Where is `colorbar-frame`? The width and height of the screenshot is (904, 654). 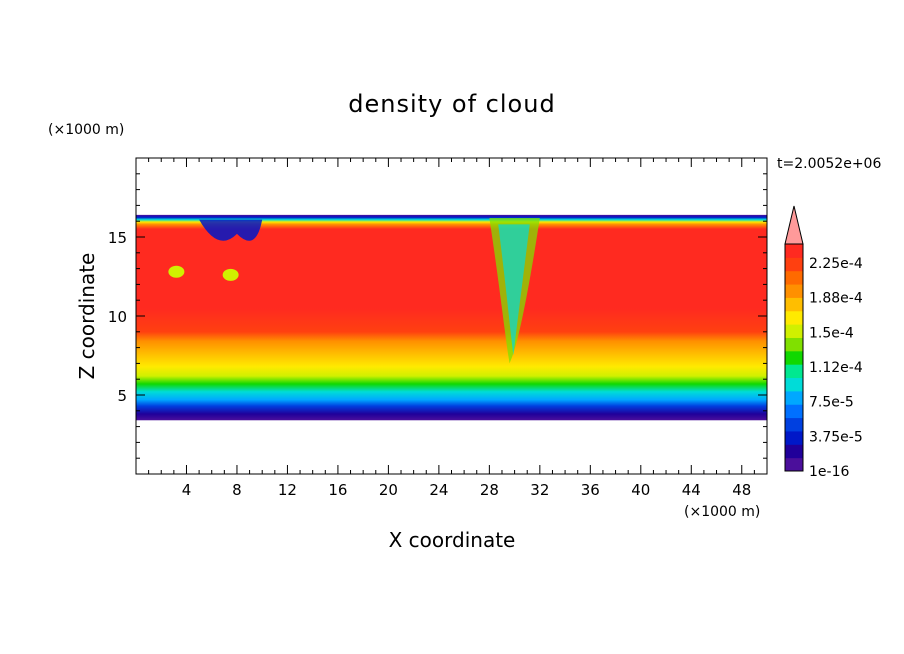 colorbar-frame is located at coordinates (794, 357).